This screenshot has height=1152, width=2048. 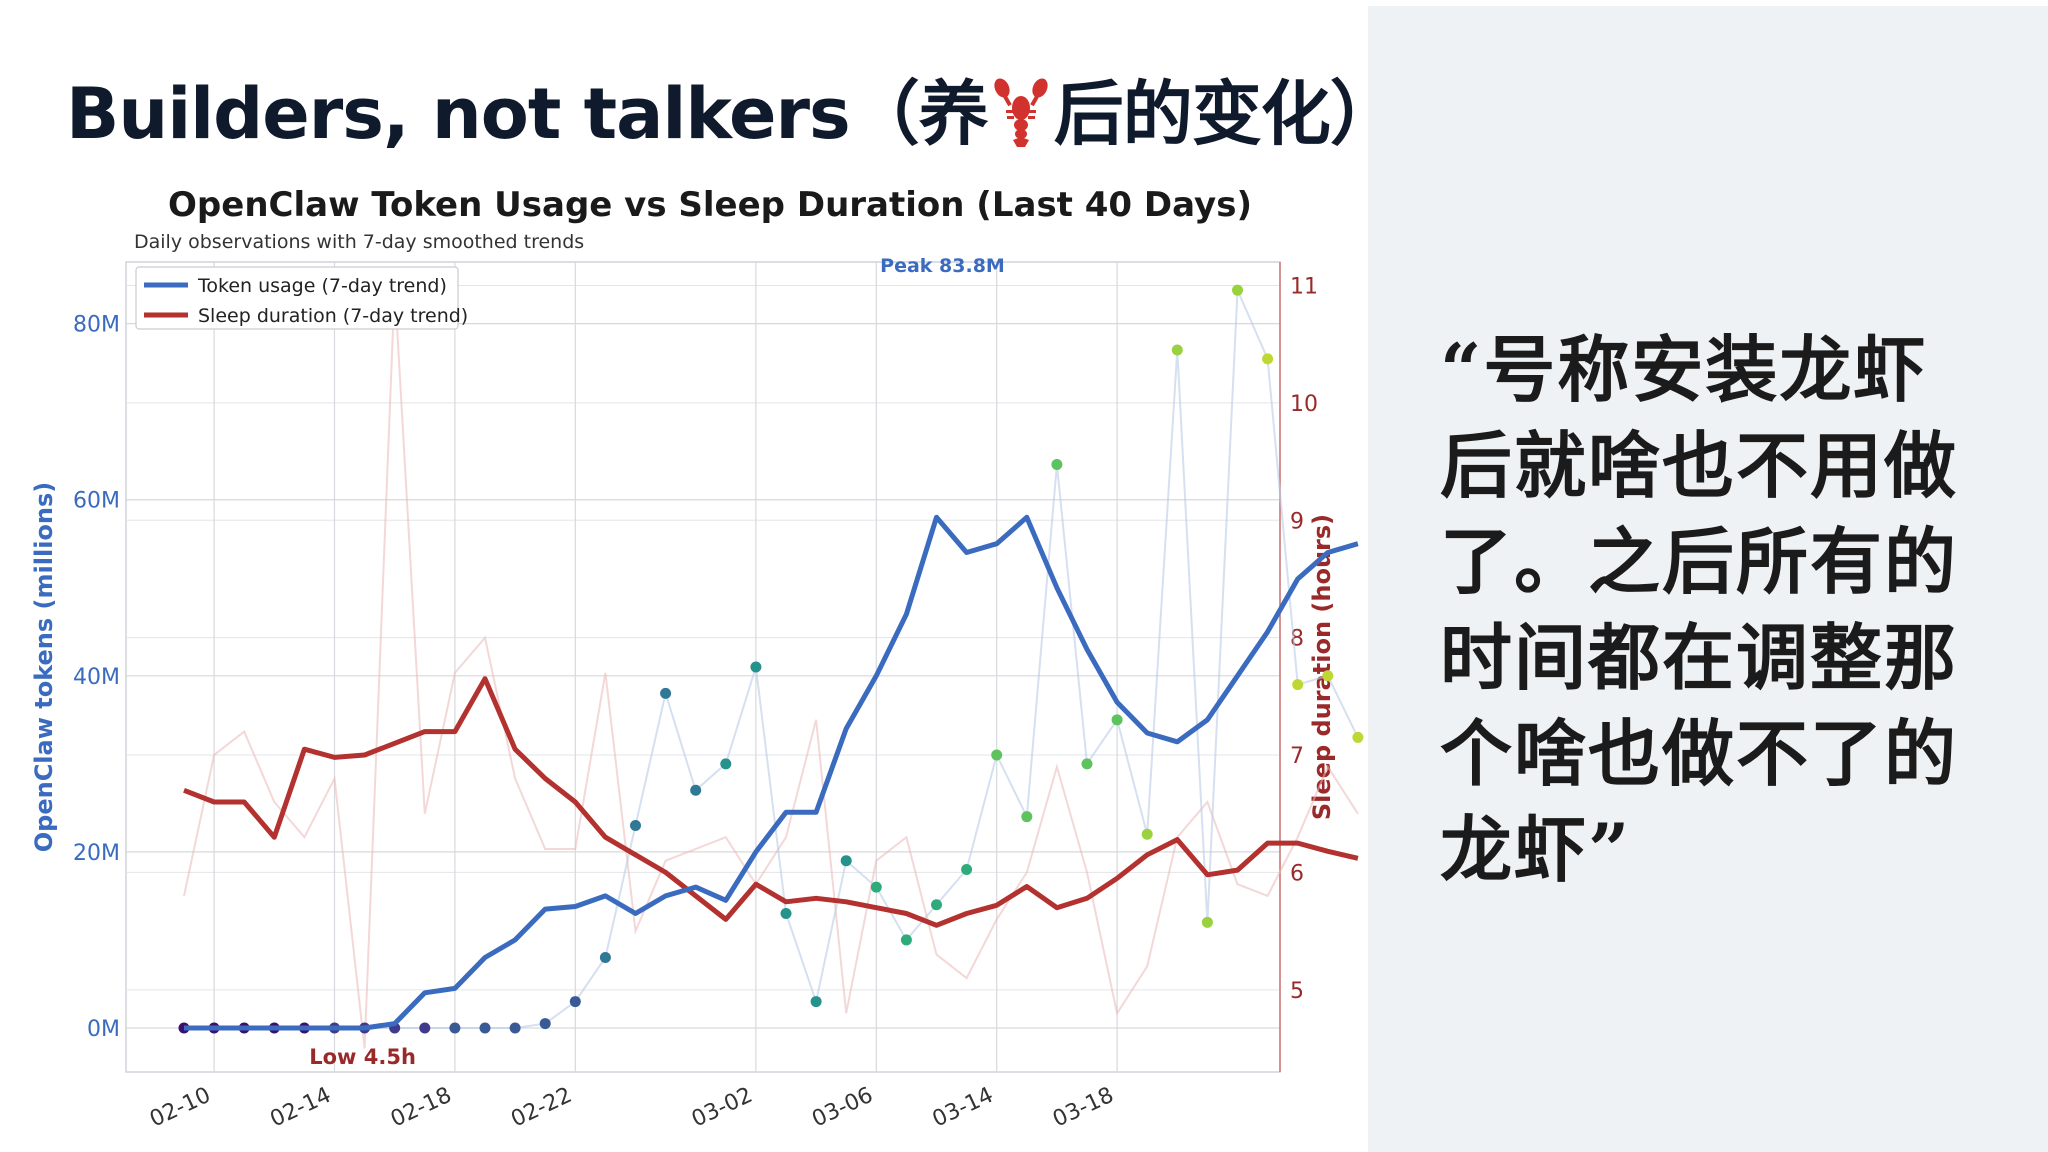 What do you see at coordinates (103, 1029) in the screenshot?
I see `y-tick-label: 0M` at bounding box center [103, 1029].